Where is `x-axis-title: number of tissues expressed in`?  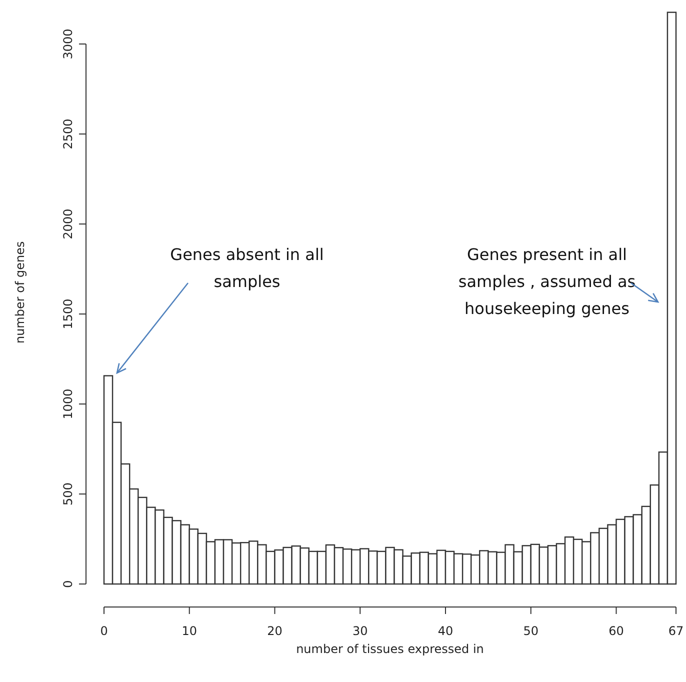 x-axis-title: number of tissues expressed in is located at coordinates (390, 649).